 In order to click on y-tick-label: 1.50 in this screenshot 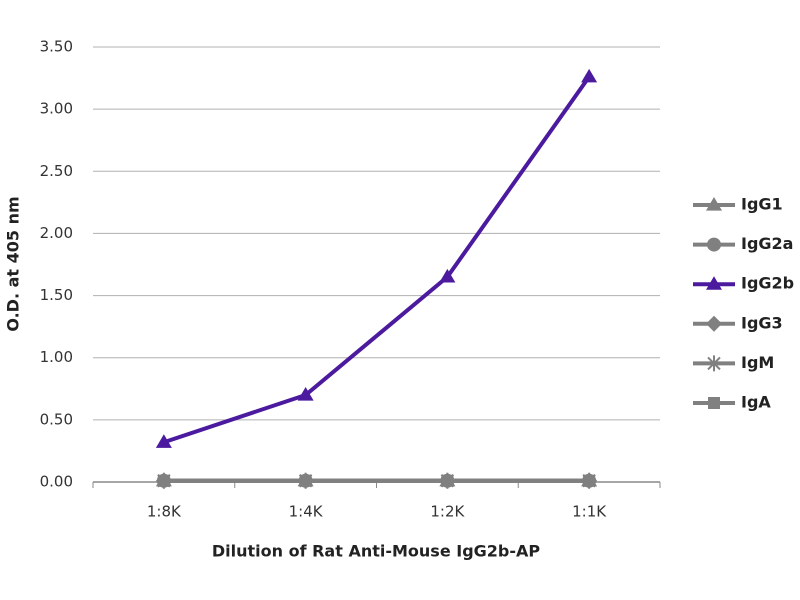, I will do `click(56, 295)`.